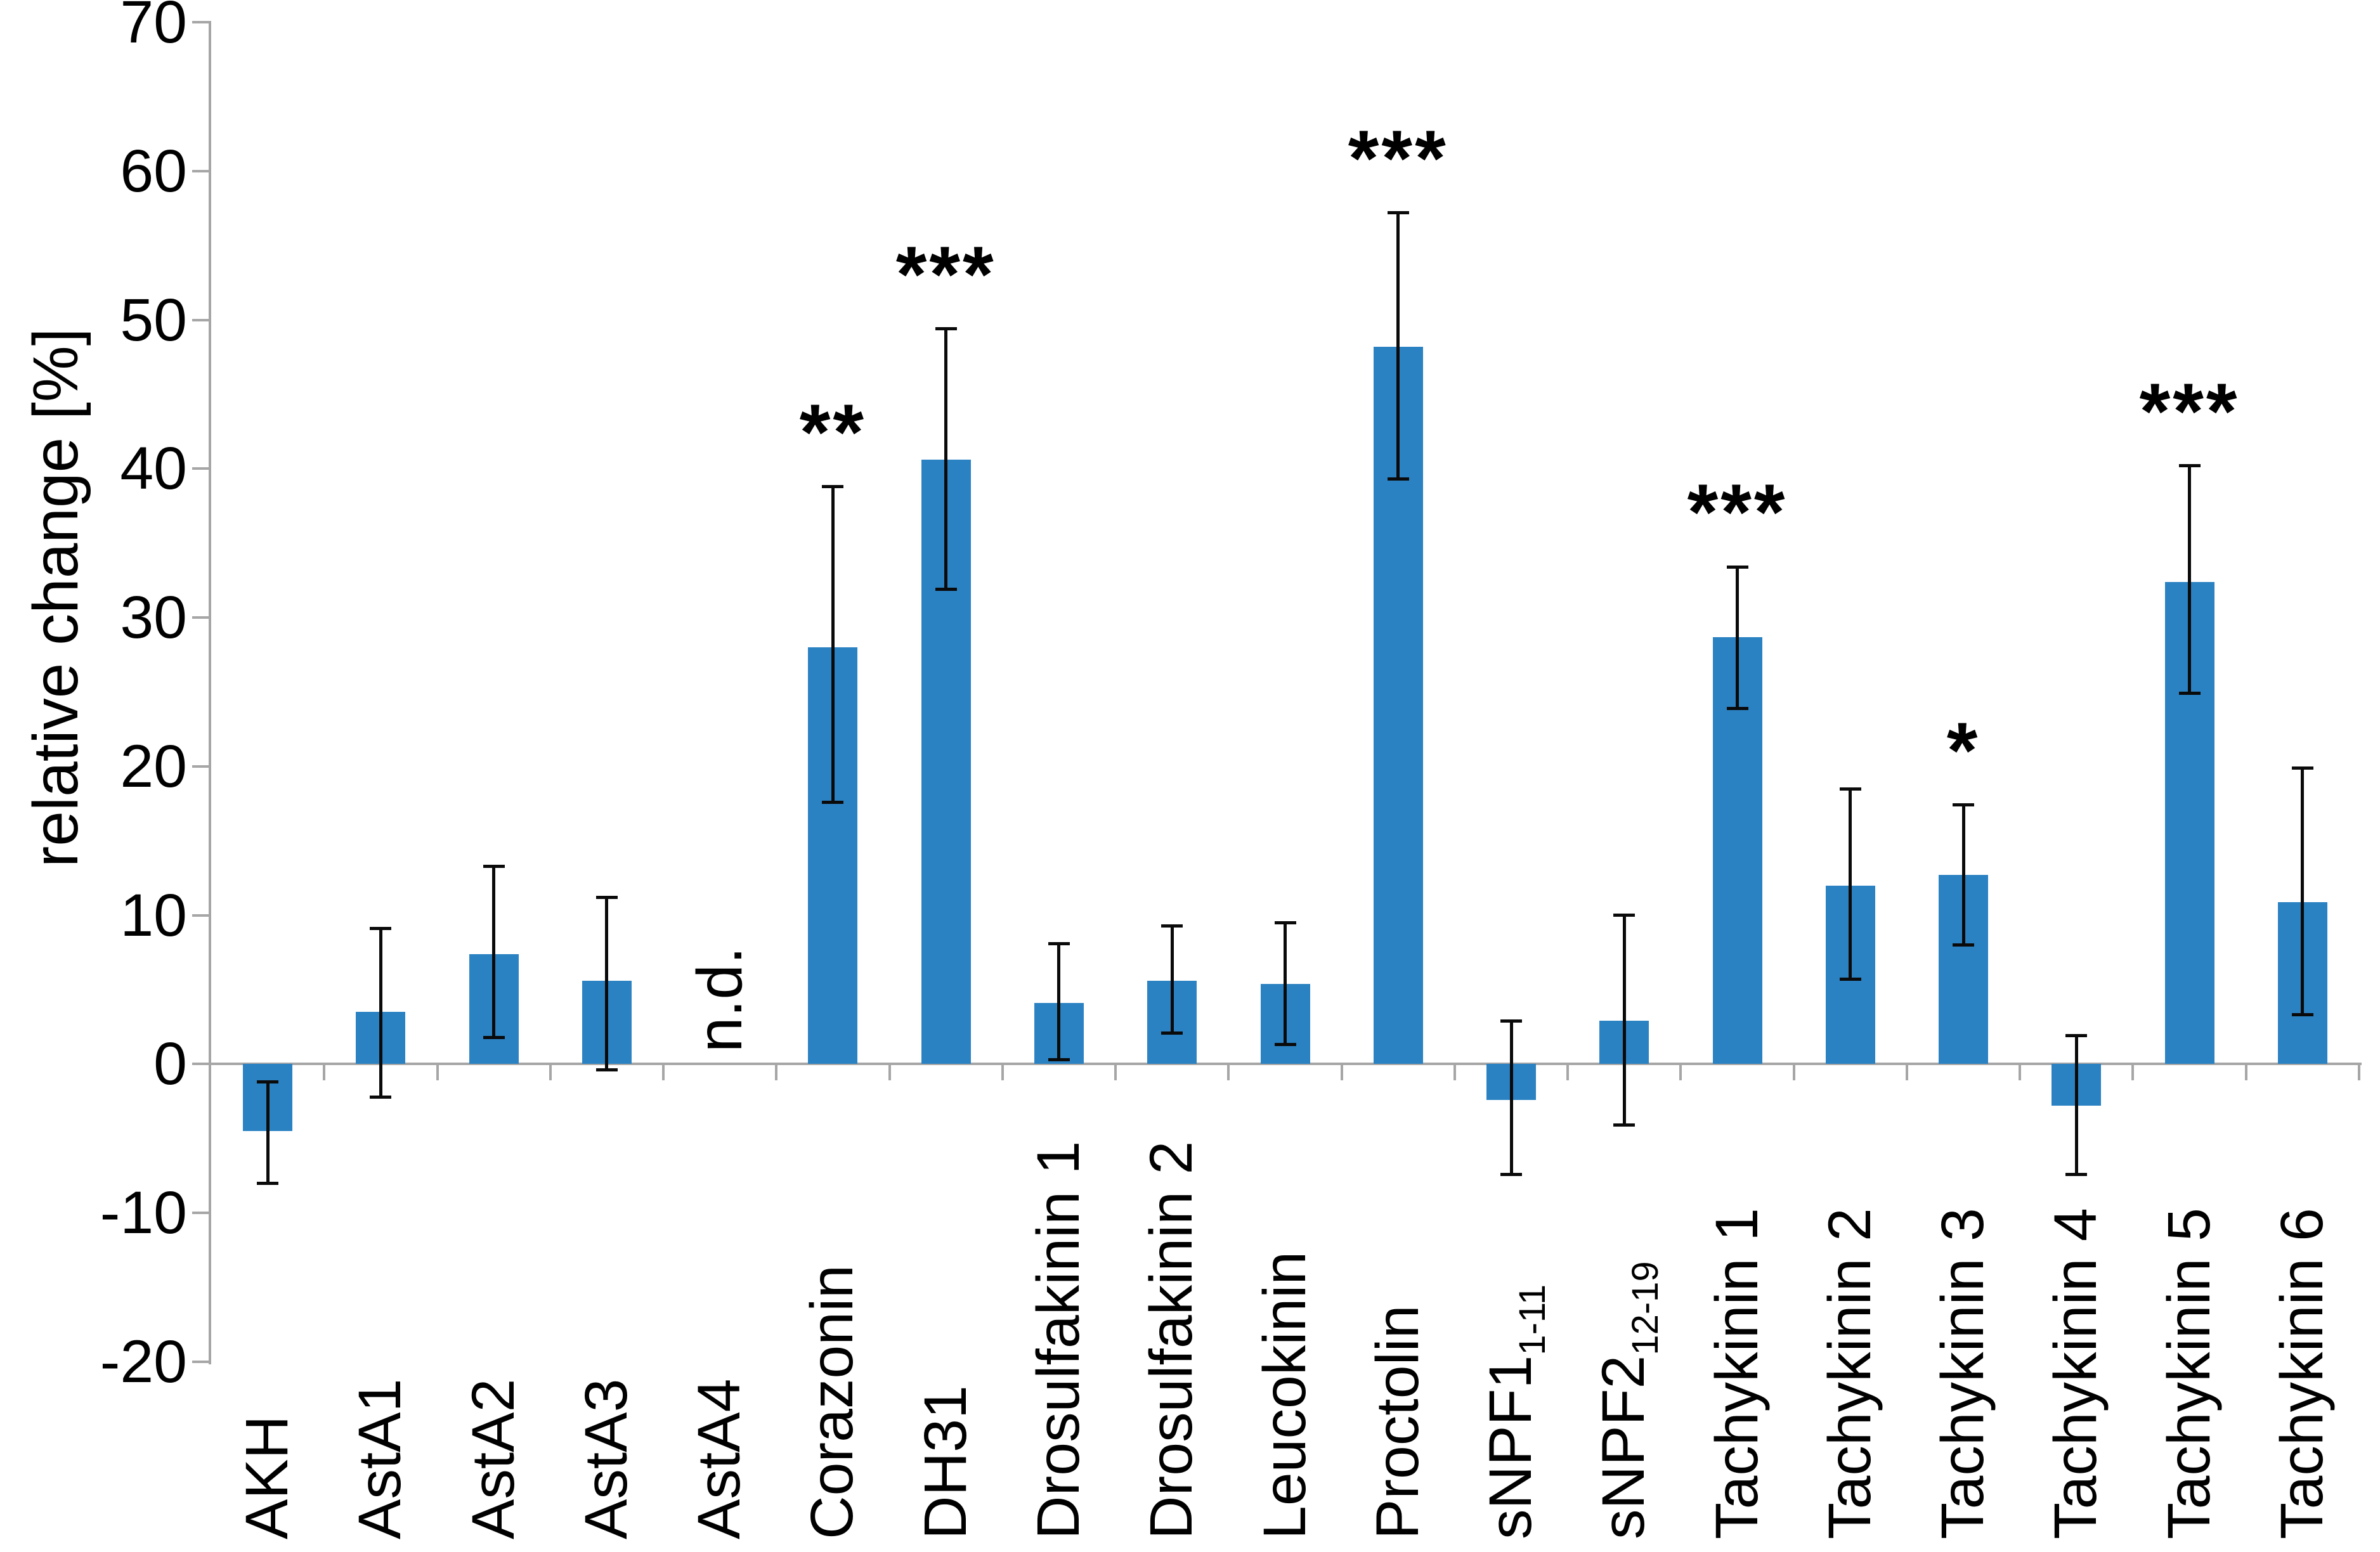 This screenshot has height=1552, width=2380. What do you see at coordinates (153, 28) in the screenshot?
I see `y-tick-label: 70` at bounding box center [153, 28].